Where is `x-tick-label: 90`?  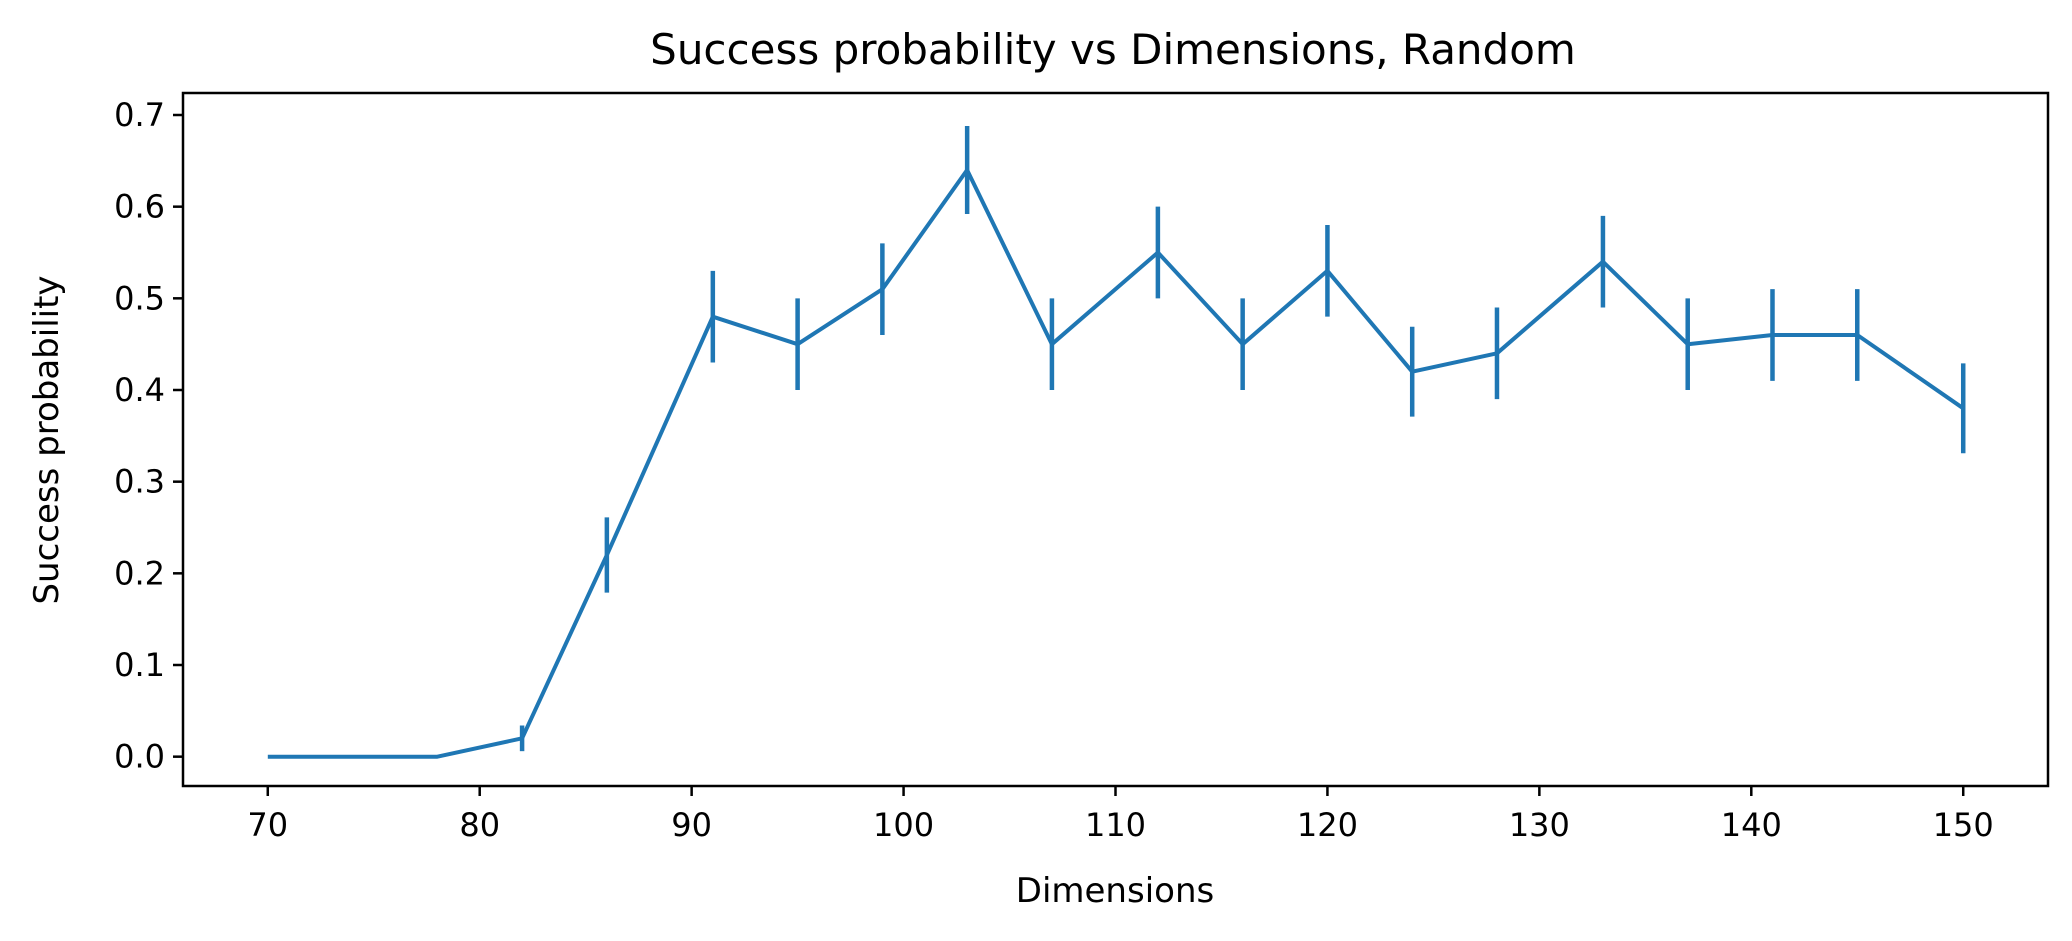 x-tick-label: 90 is located at coordinates (691, 825).